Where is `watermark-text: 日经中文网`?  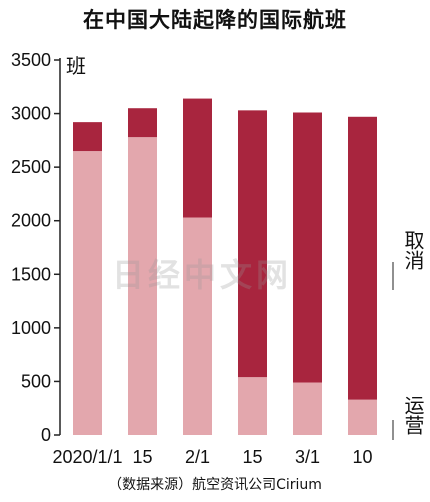
watermark-text: 日经中文网 is located at coordinates (202, 275).